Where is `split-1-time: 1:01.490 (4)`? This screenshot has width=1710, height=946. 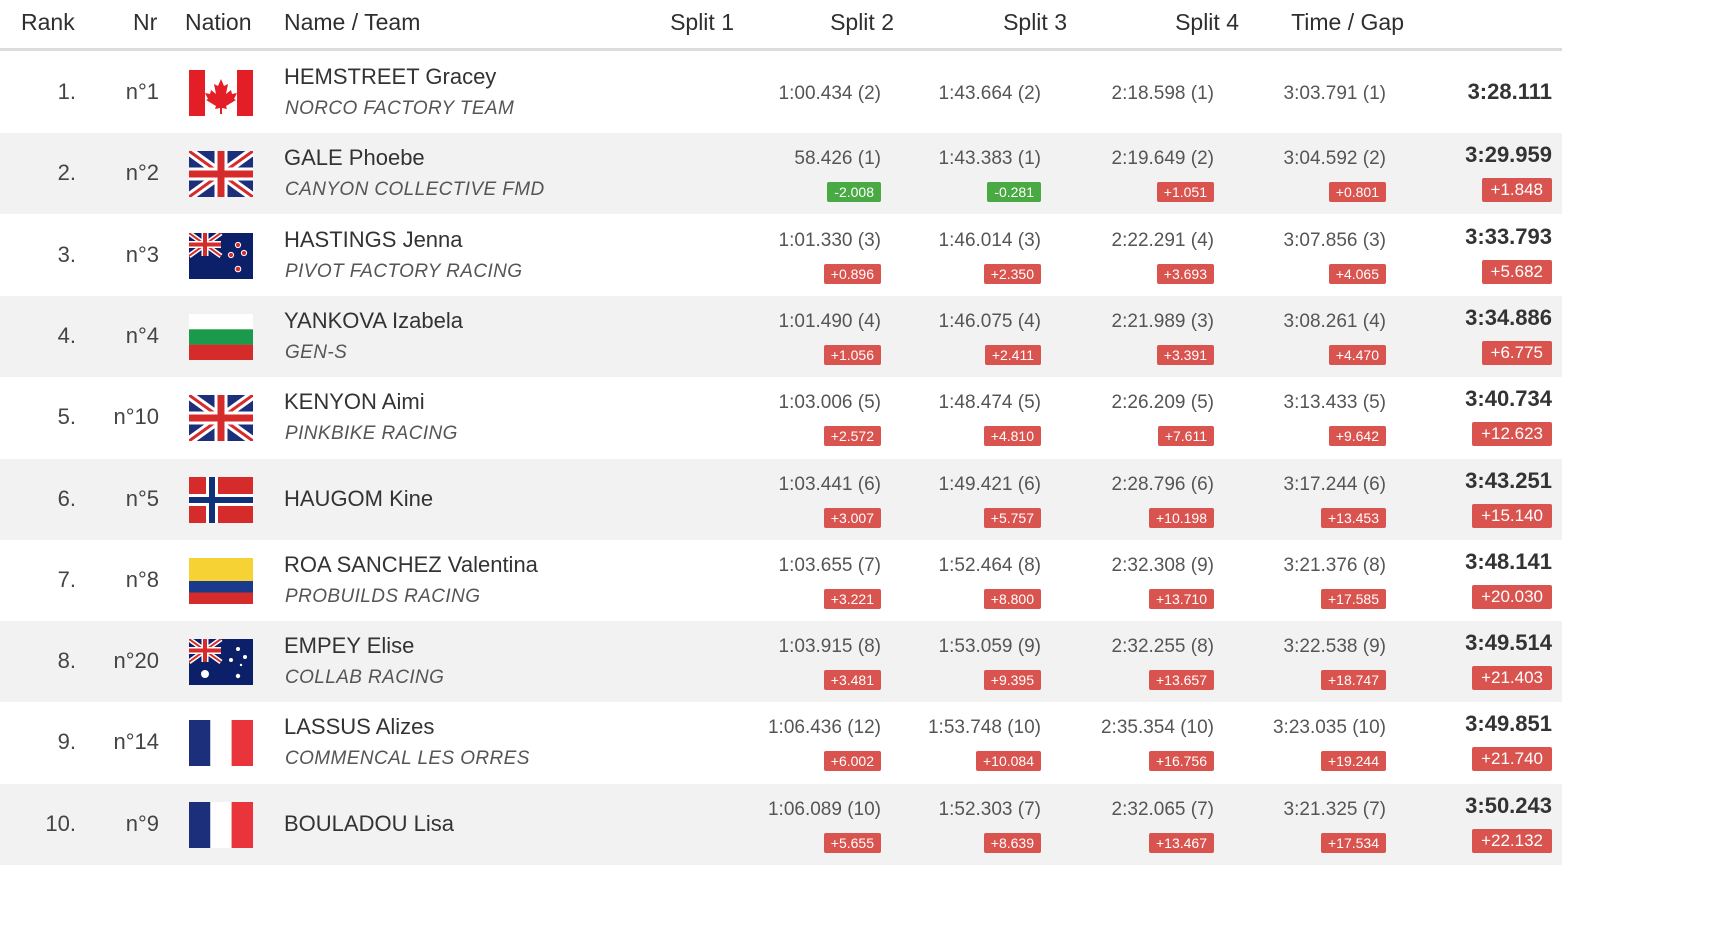 split-1-time: 1:01.490 (4) is located at coordinates (829, 321).